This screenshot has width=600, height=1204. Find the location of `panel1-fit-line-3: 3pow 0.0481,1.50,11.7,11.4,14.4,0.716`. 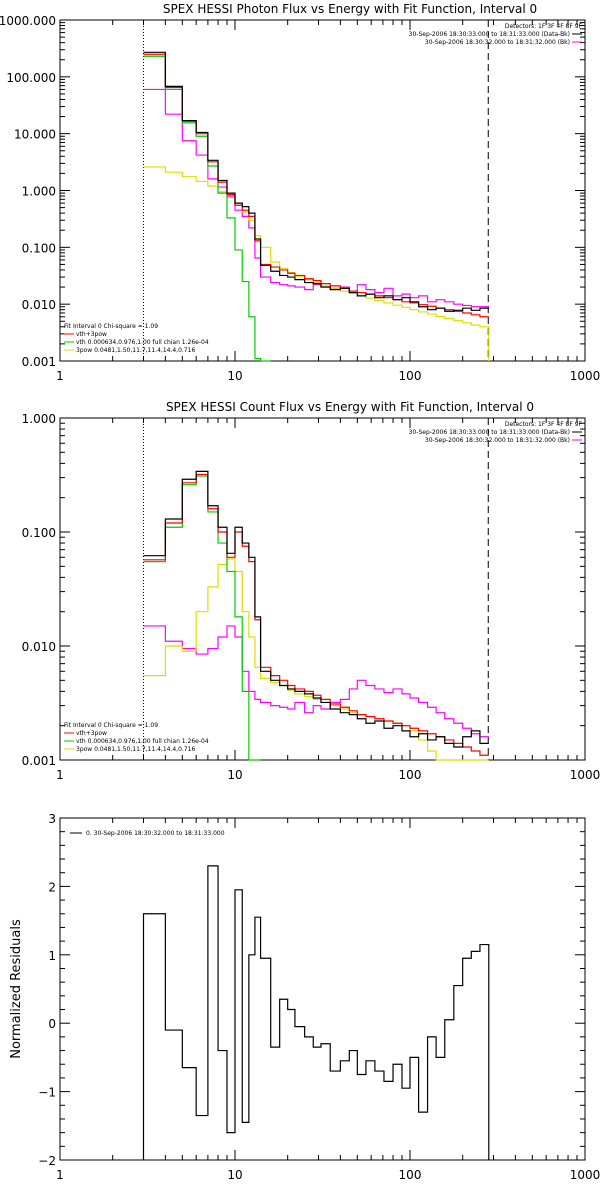

panel1-fit-line-3: 3pow 0.0481,1.50,11.7,11.4,14.4,0.716 is located at coordinates (135, 350).